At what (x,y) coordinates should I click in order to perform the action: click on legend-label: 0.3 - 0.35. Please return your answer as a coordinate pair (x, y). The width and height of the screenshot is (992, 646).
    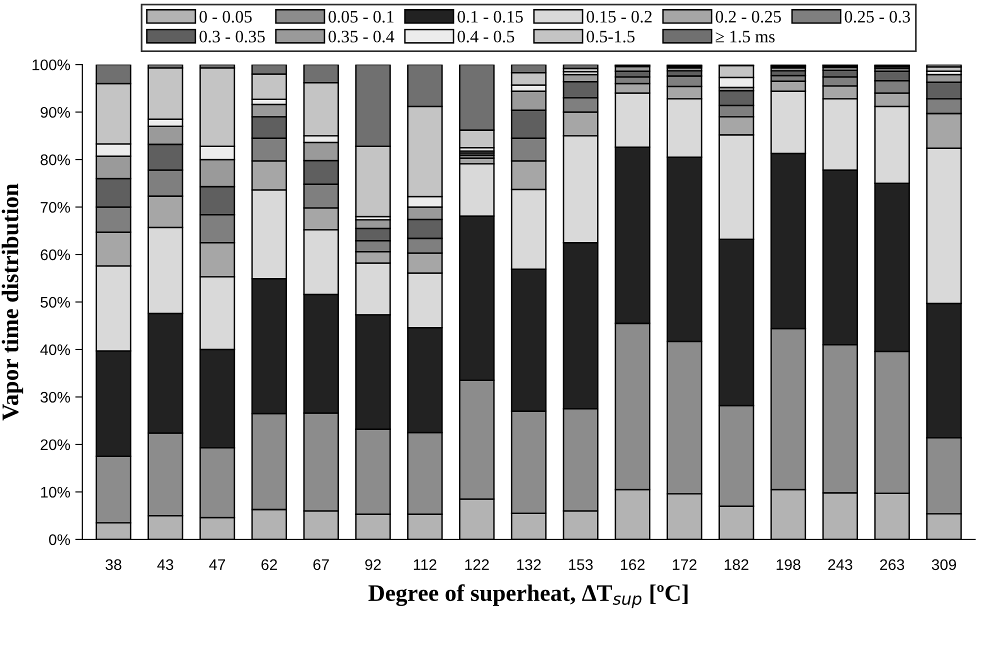
    Looking at the image, I should click on (232, 36).